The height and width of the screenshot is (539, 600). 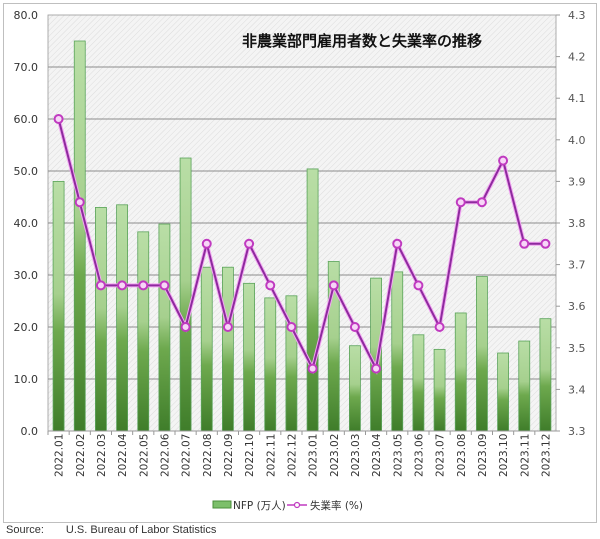 I want to click on unemployment-point-2023.07, so click(x=439, y=327).